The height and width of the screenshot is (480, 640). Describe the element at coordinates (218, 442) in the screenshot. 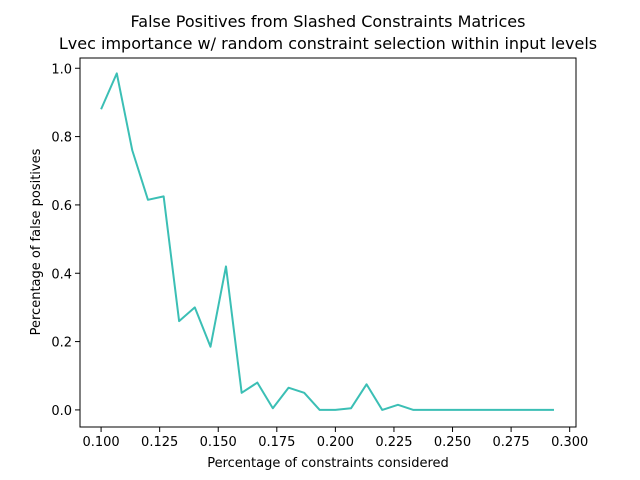

I see `x-tick-label: 0.150` at that location.